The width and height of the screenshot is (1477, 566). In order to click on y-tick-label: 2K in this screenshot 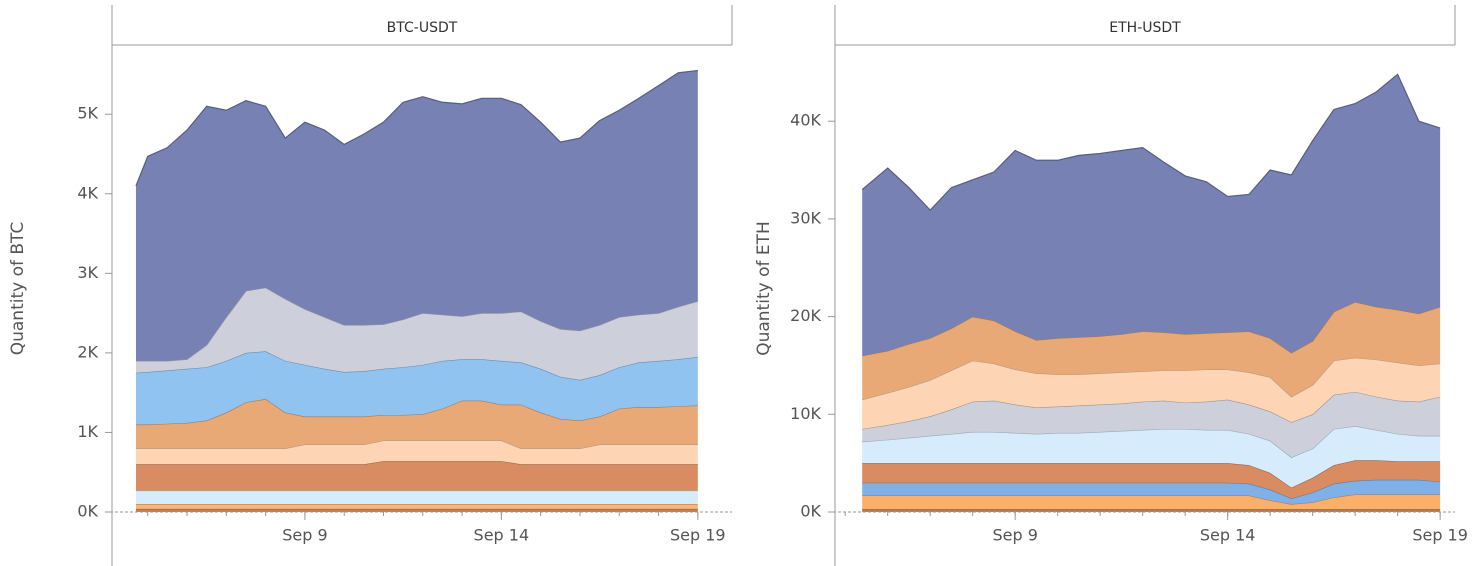, I will do `click(87, 351)`.